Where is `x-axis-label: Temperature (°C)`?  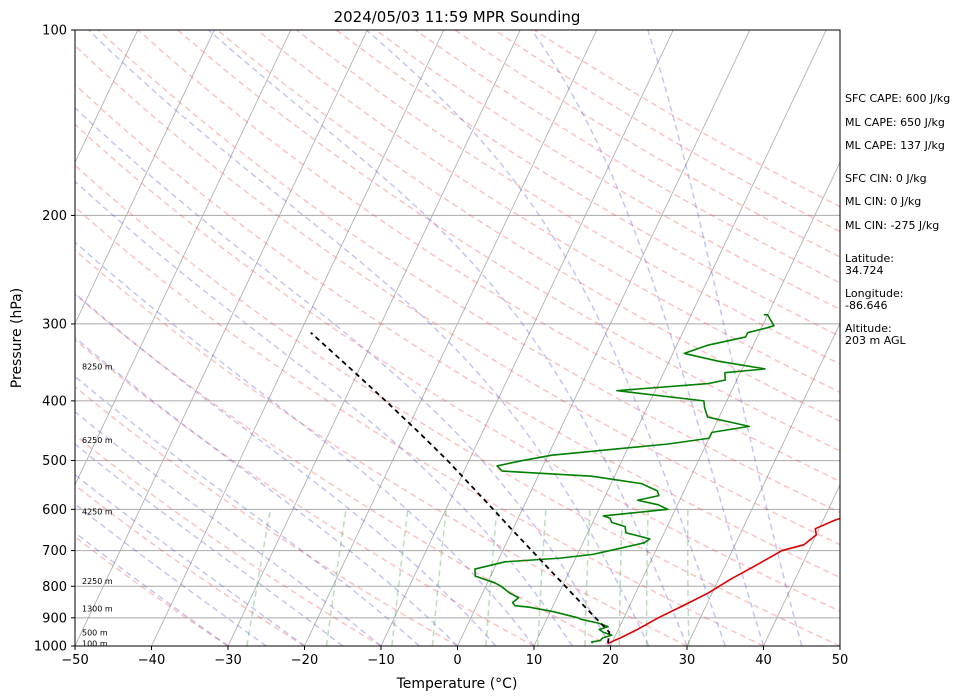
x-axis-label: Temperature (°C) is located at coordinates (457, 684).